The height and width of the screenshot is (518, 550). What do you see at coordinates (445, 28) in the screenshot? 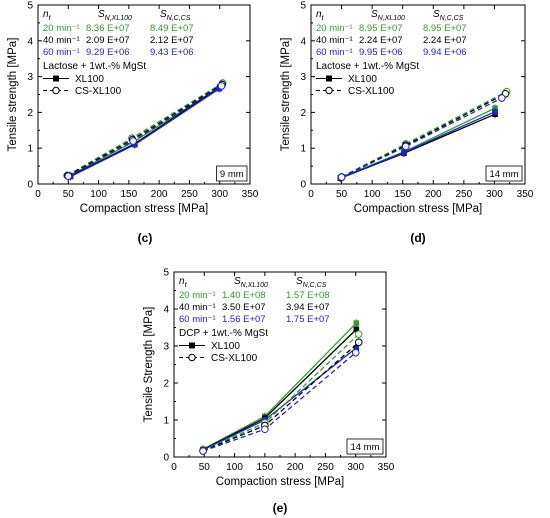
I see `table-cell-sn-cs: 8.95 E+07` at bounding box center [445, 28].